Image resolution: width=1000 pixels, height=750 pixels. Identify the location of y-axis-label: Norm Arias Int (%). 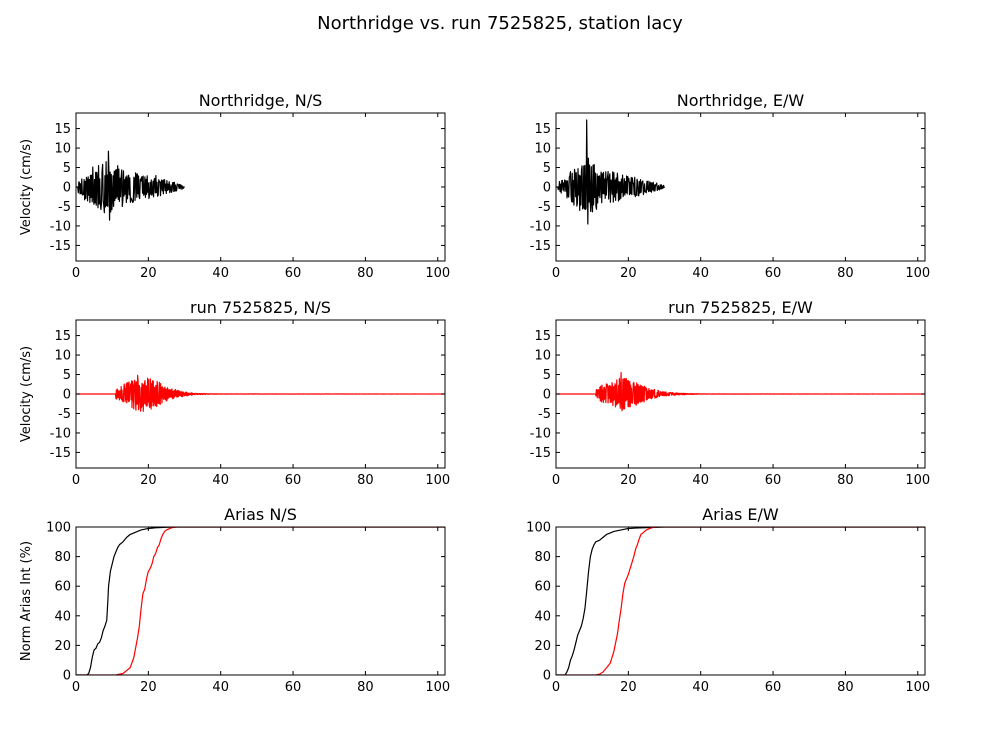
(26, 601).